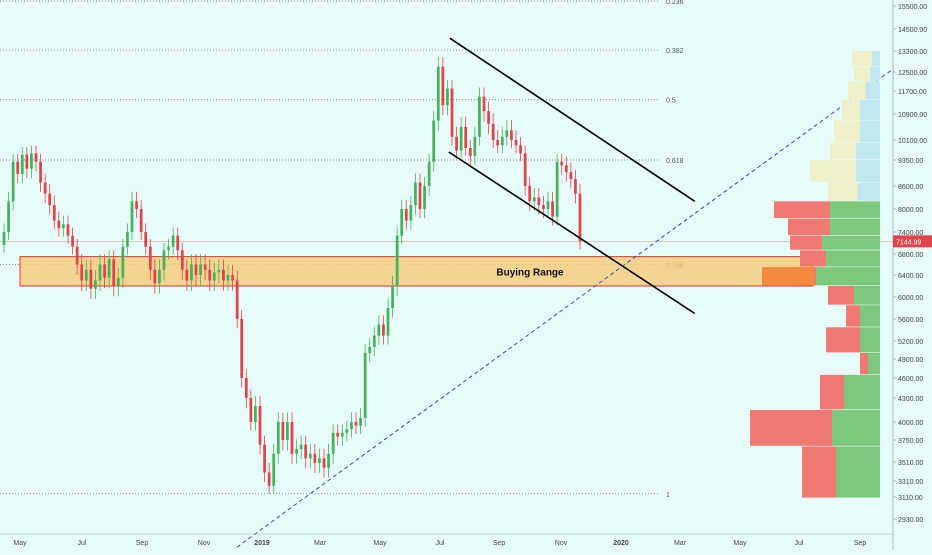 The width and height of the screenshot is (932, 555). I want to click on x-tick-label: Nov, so click(561, 543).